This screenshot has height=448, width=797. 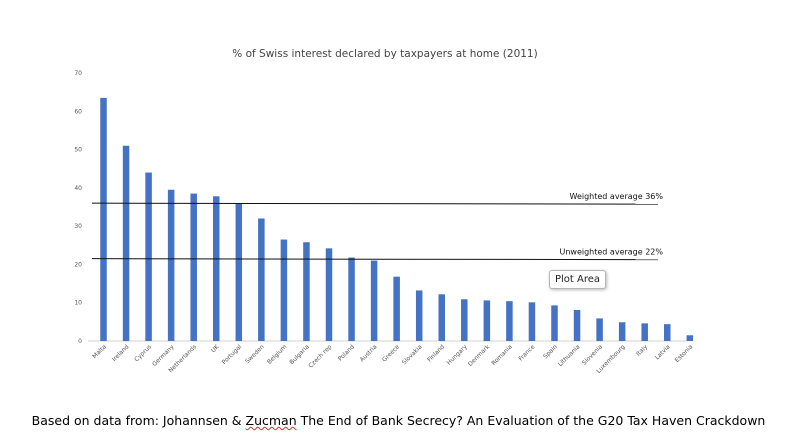 I want to click on bar-lithuania, so click(x=577, y=325).